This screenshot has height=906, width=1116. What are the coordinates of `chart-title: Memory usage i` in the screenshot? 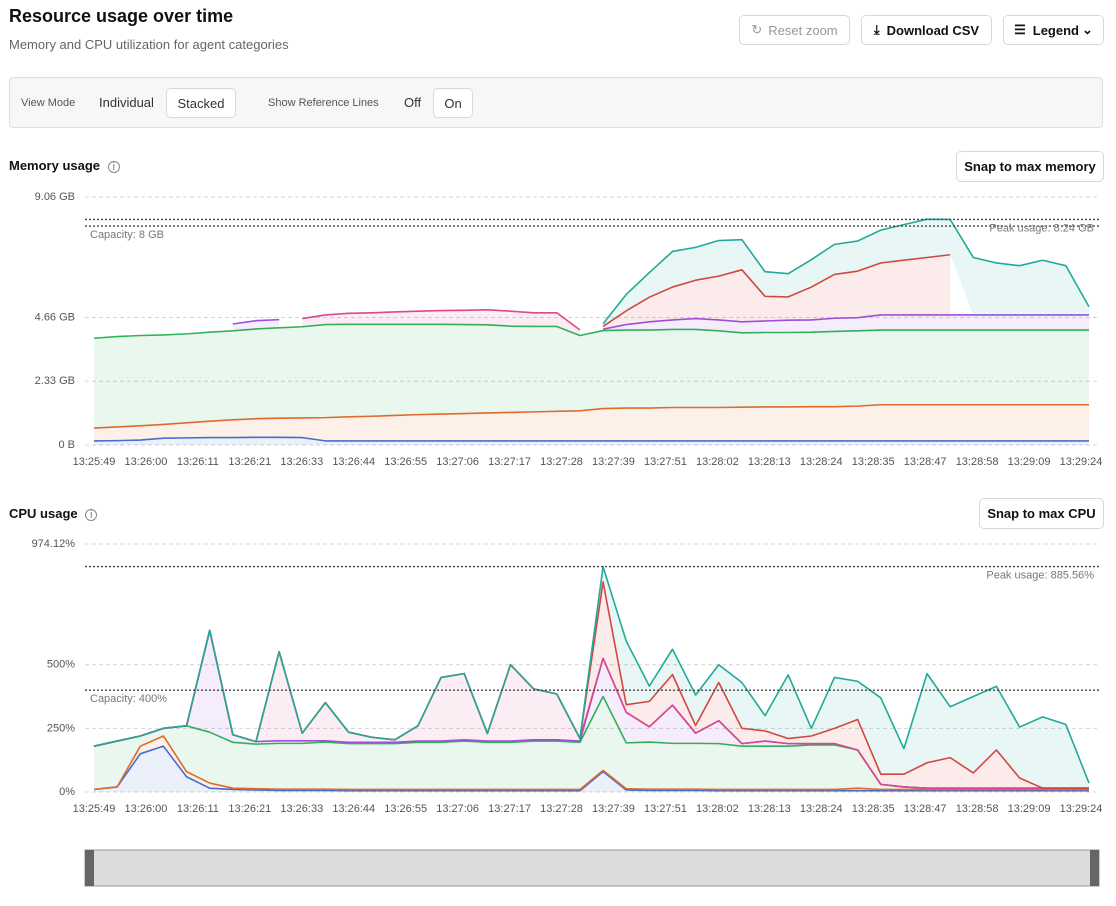 It's located at (64, 165).